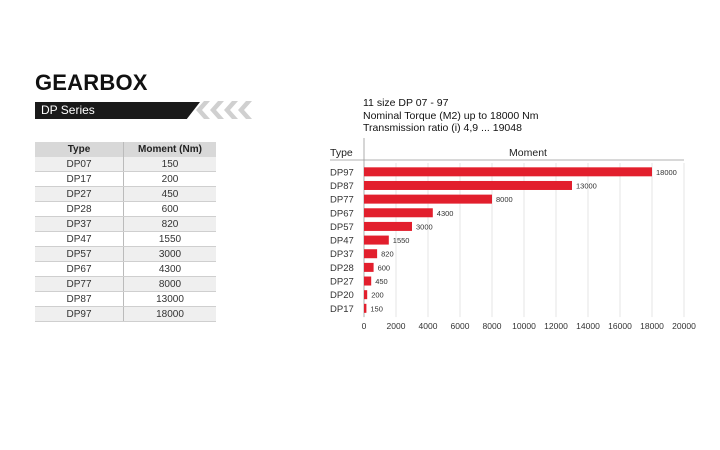  I want to click on type-column-header: Type, so click(79, 149).